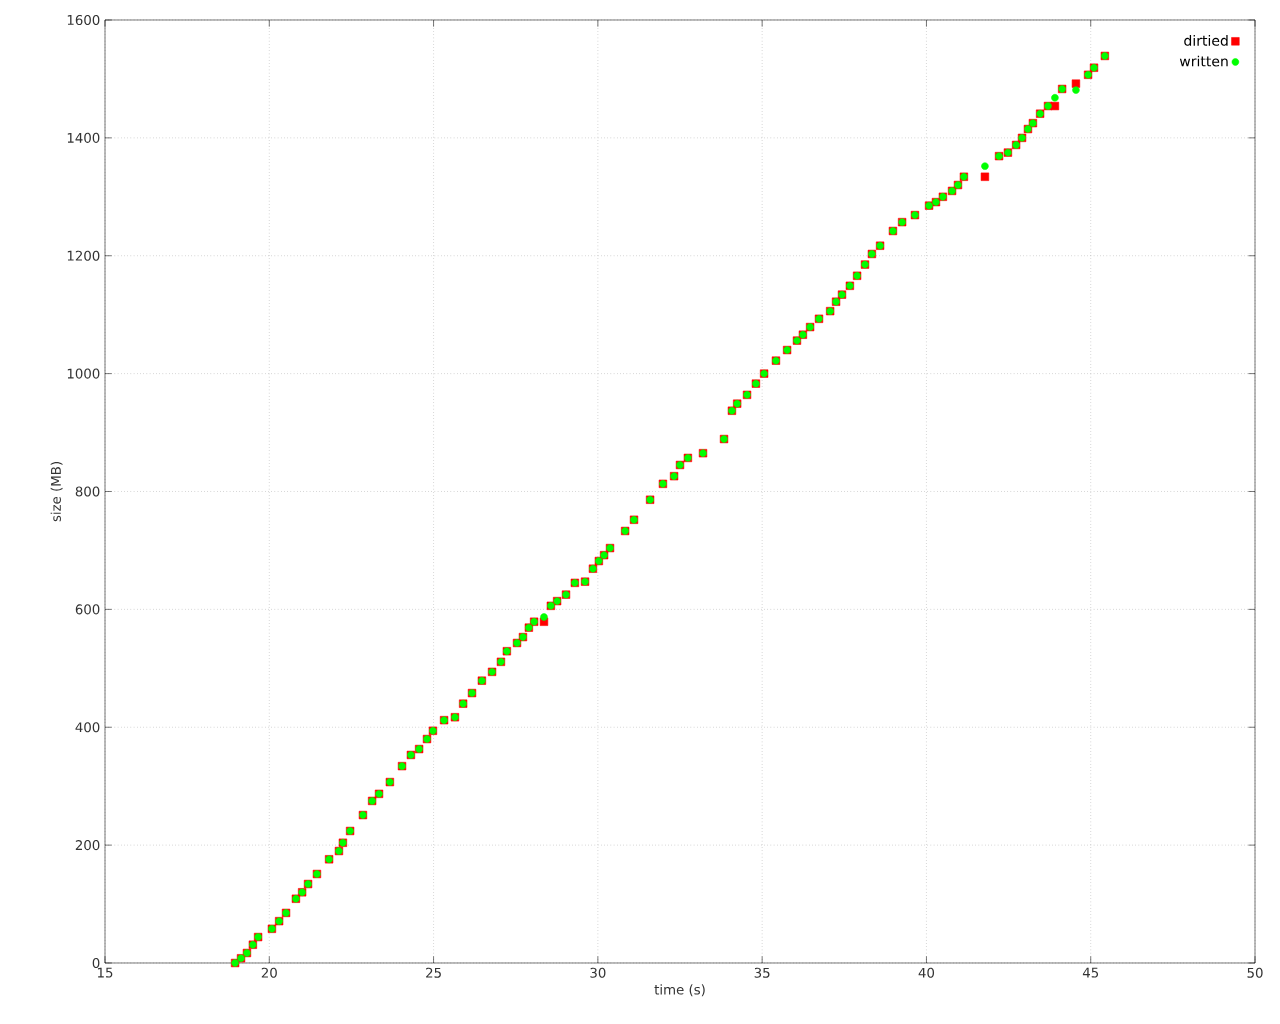 Image resolution: width=1280 pixels, height=1024 pixels. Describe the element at coordinates (598, 972) in the screenshot. I see `x-tick-label: 30` at that location.